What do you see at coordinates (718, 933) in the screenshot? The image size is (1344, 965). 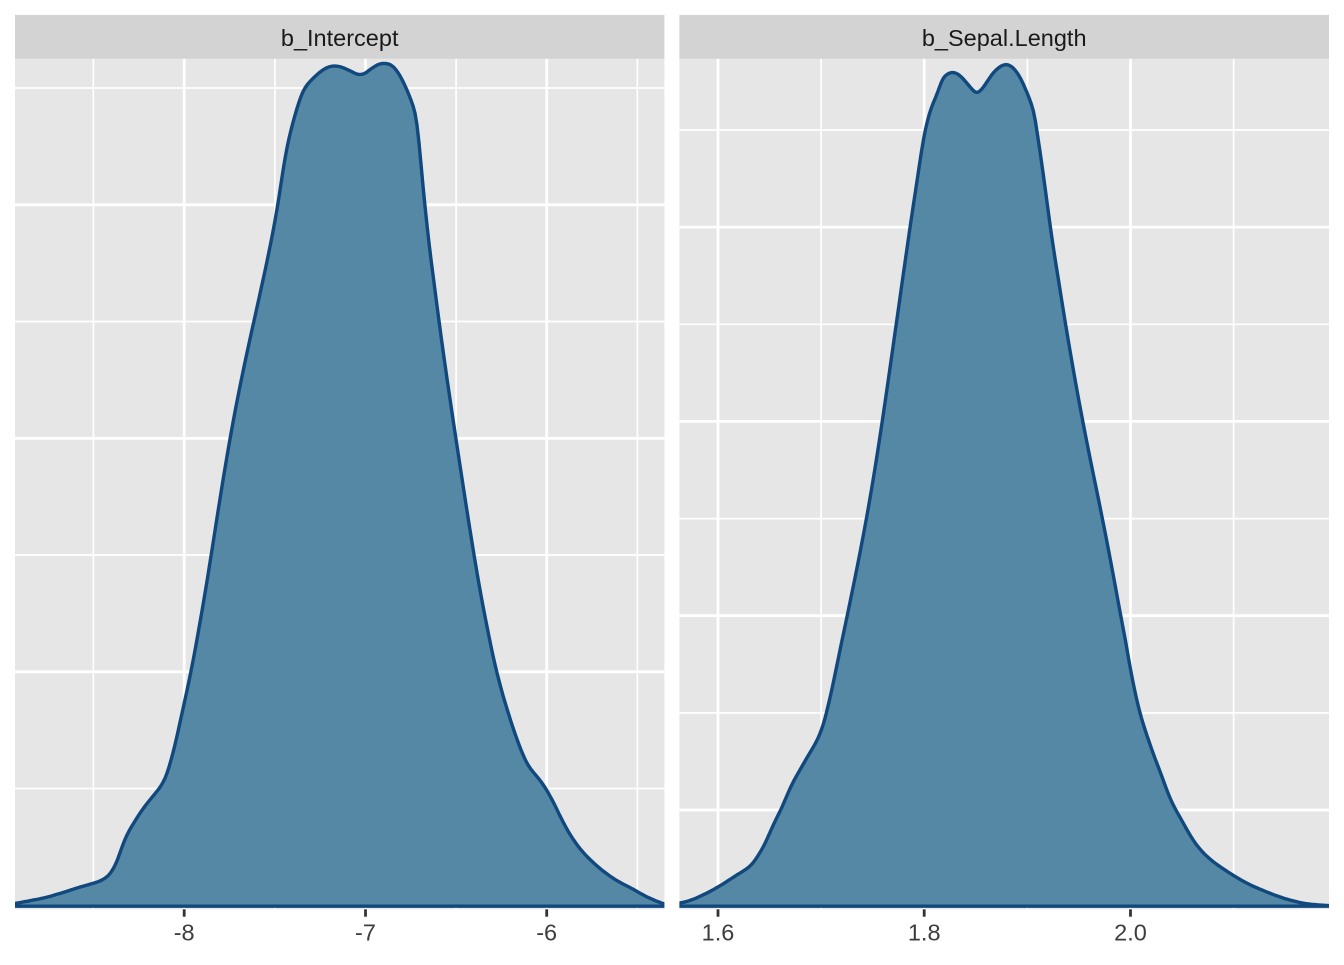 I see `svg-text: 1.6` at bounding box center [718, 933].